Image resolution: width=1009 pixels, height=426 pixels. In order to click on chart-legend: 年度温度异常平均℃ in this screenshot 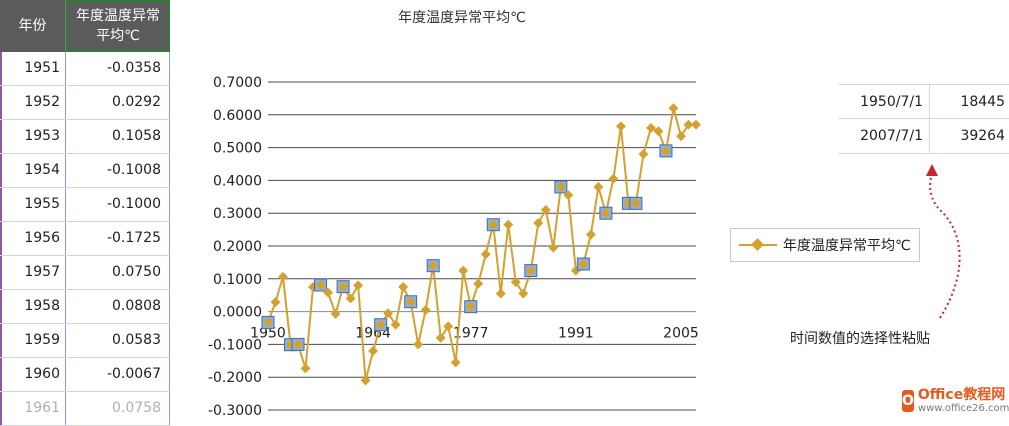, I will do `click(825, 245)`.